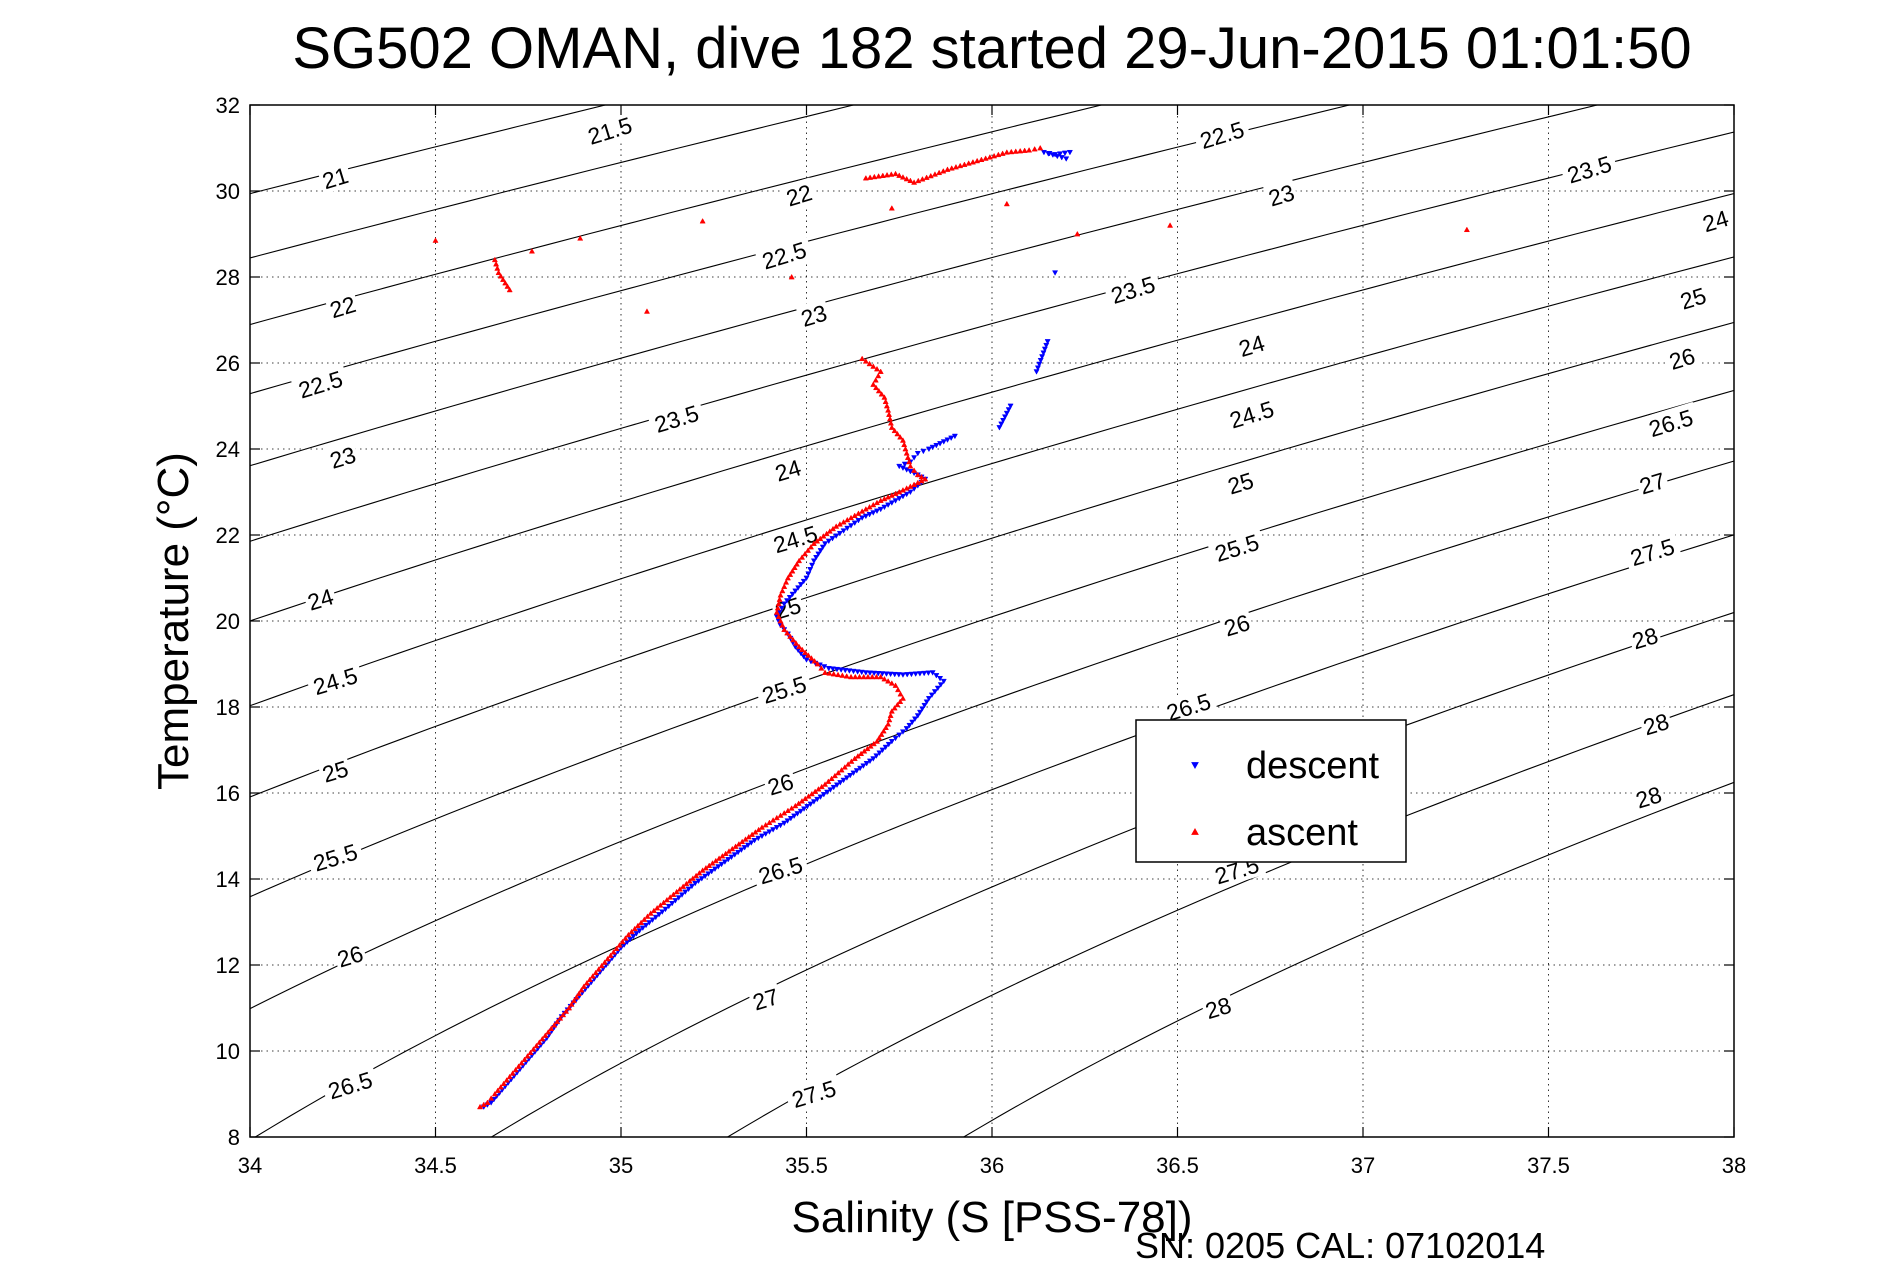 The height and width of the screenshot is (1262, 1891). What do you see at coordinates (228, 191) in the screenshot?
I see `y-tick-label: 30` at bounding box center [228, 191].